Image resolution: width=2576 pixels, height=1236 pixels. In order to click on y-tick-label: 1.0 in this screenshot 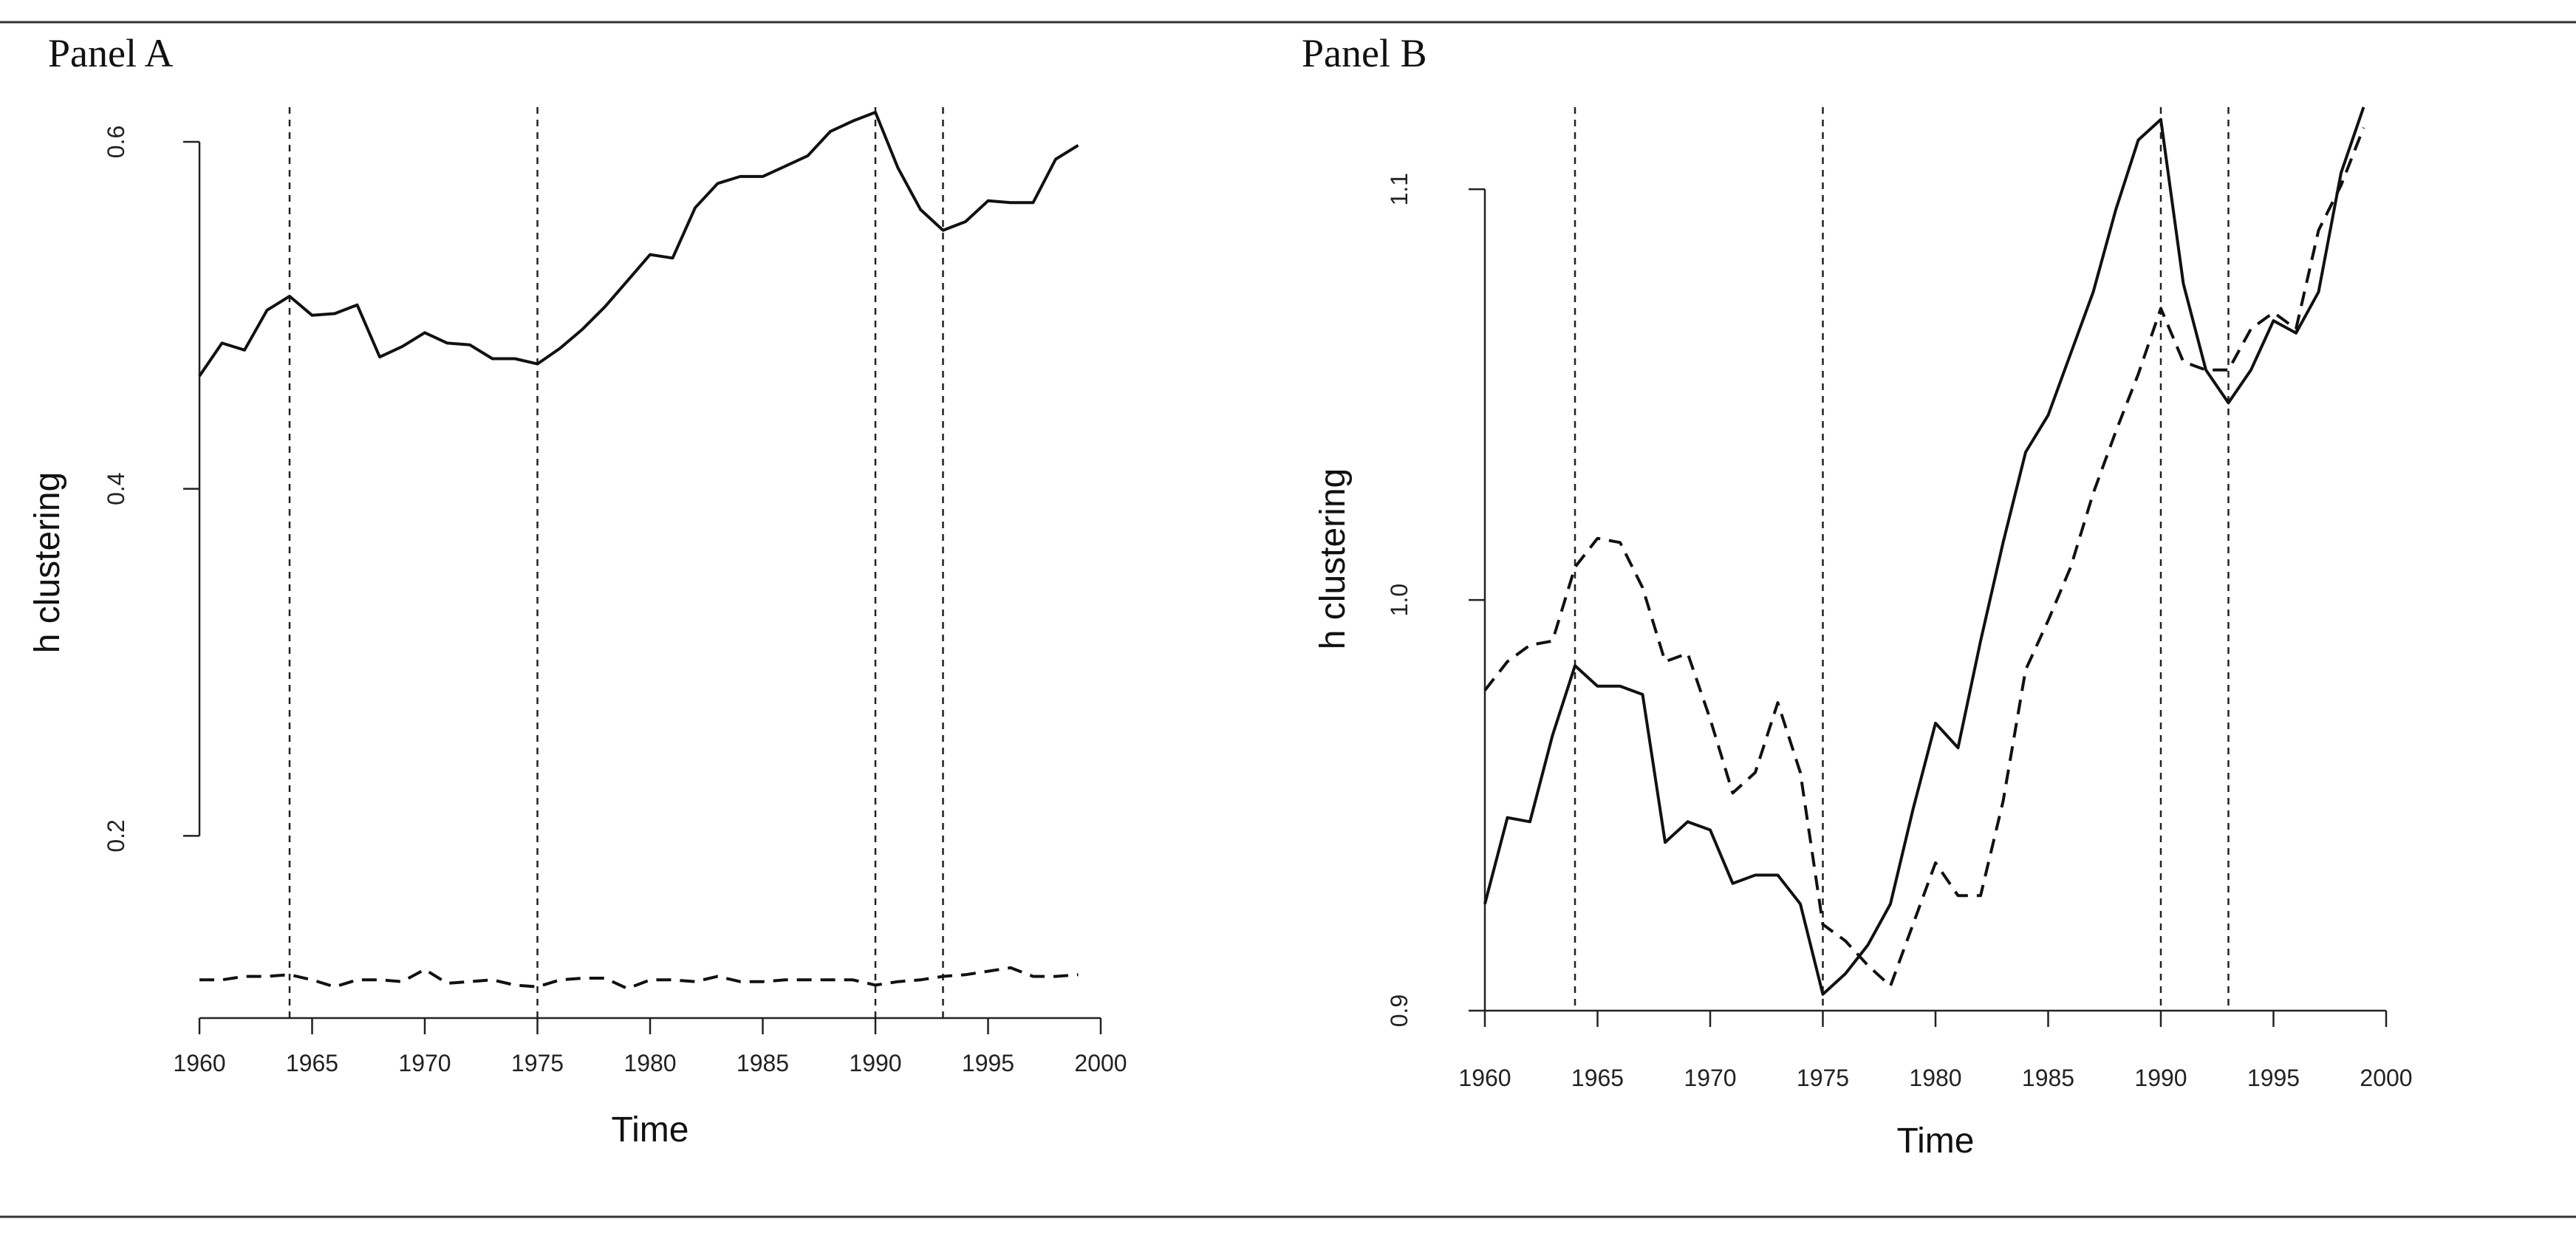, I will do `click(1399, 600)`.